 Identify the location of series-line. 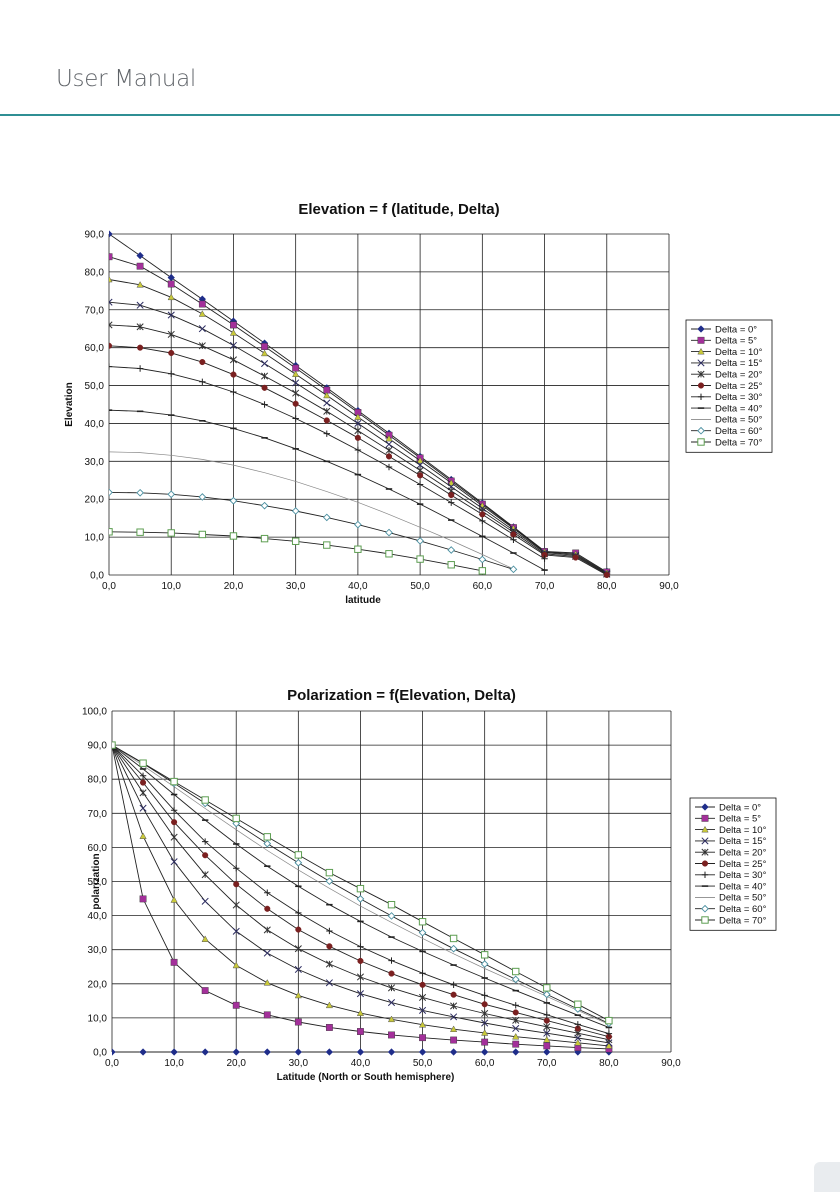
(311, 510).